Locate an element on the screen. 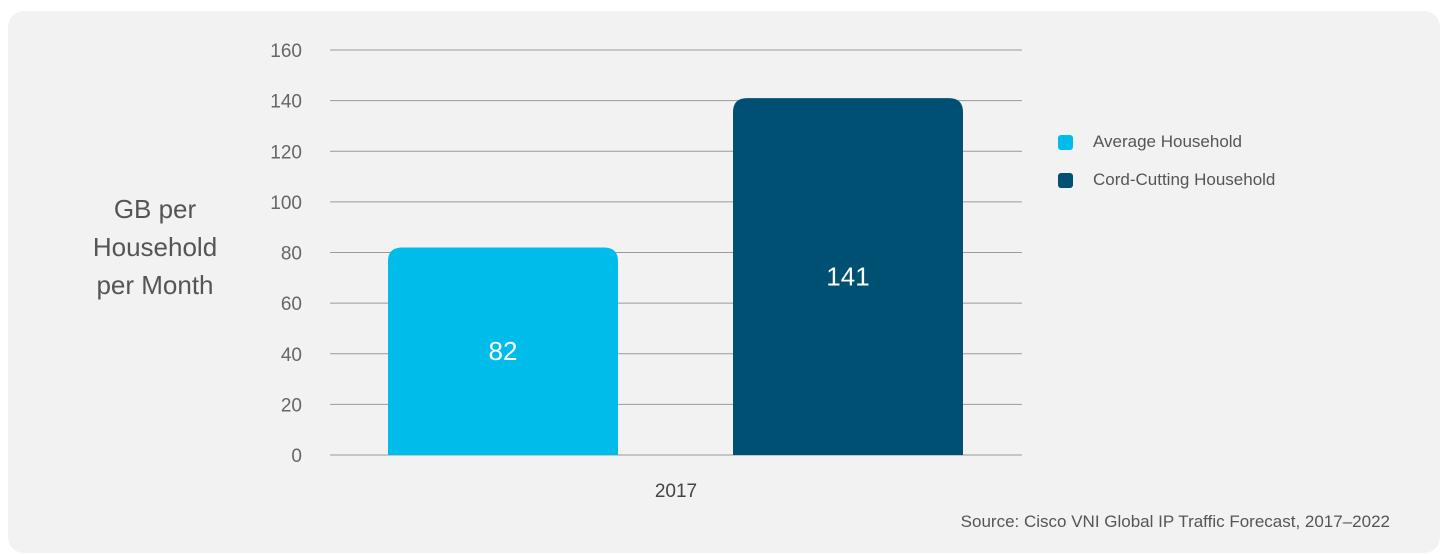 Image resolution: width=1450 pixels, height=554 pixels. y-tick-label-120: 120 is located at coordinates (286, 152).